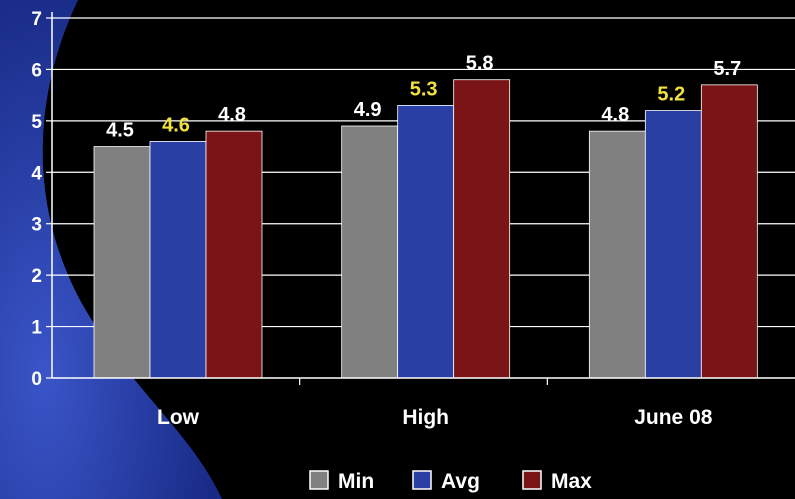  I want to click on legend-swatch-max, so click(532, 480).